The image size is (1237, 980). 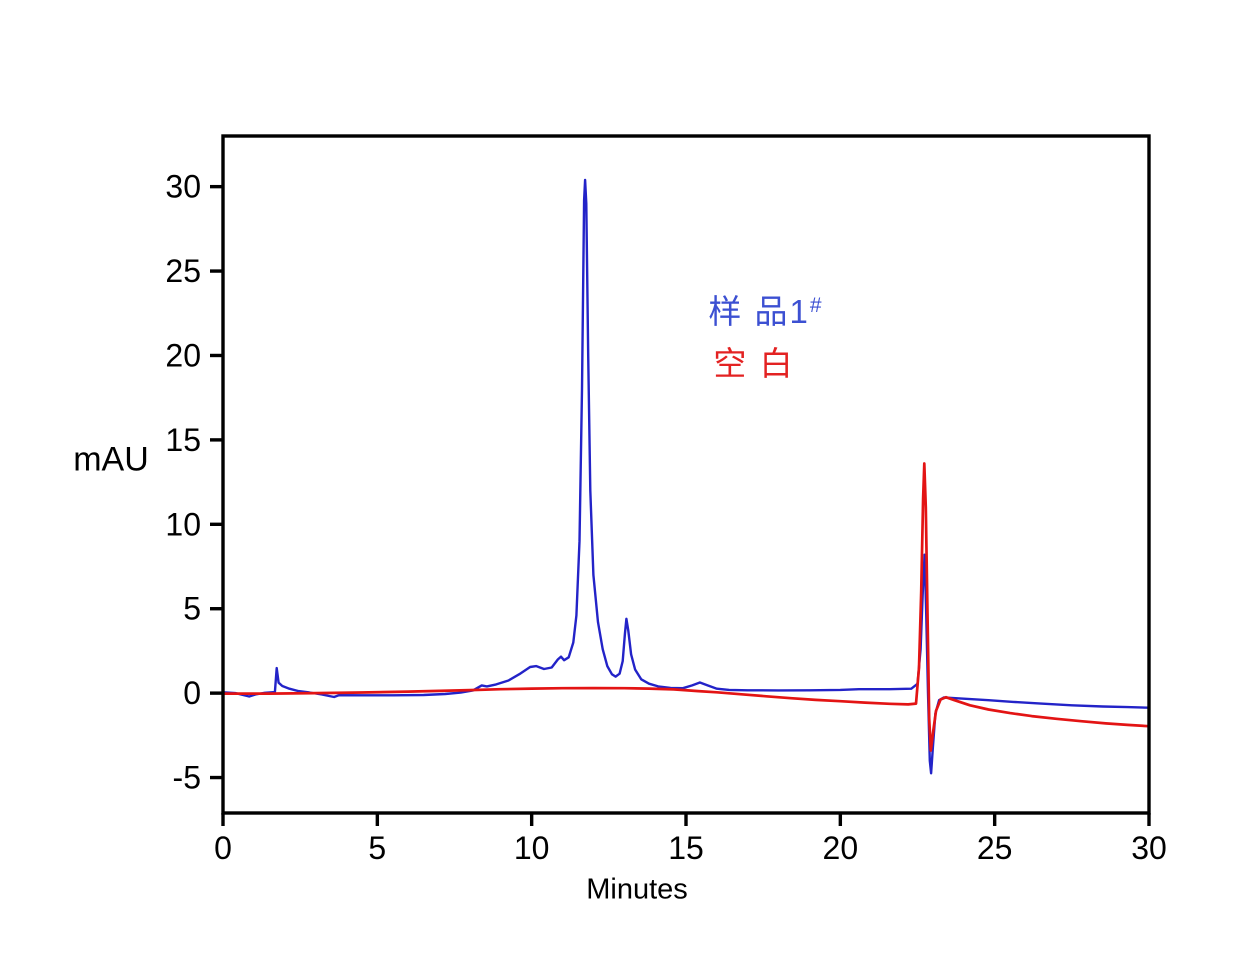 What do you see at coordinates (1149, 848) in the screenshot?
I see `x-tick-label: 30` at bounding box center [1149, 848].